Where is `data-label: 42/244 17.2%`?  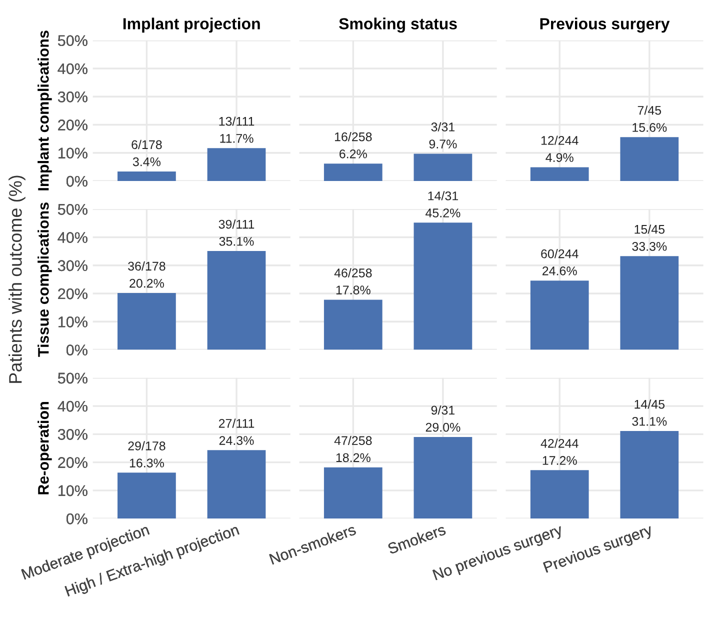
data-label: 42/244 17.2% is located at coordinates (559, 451).